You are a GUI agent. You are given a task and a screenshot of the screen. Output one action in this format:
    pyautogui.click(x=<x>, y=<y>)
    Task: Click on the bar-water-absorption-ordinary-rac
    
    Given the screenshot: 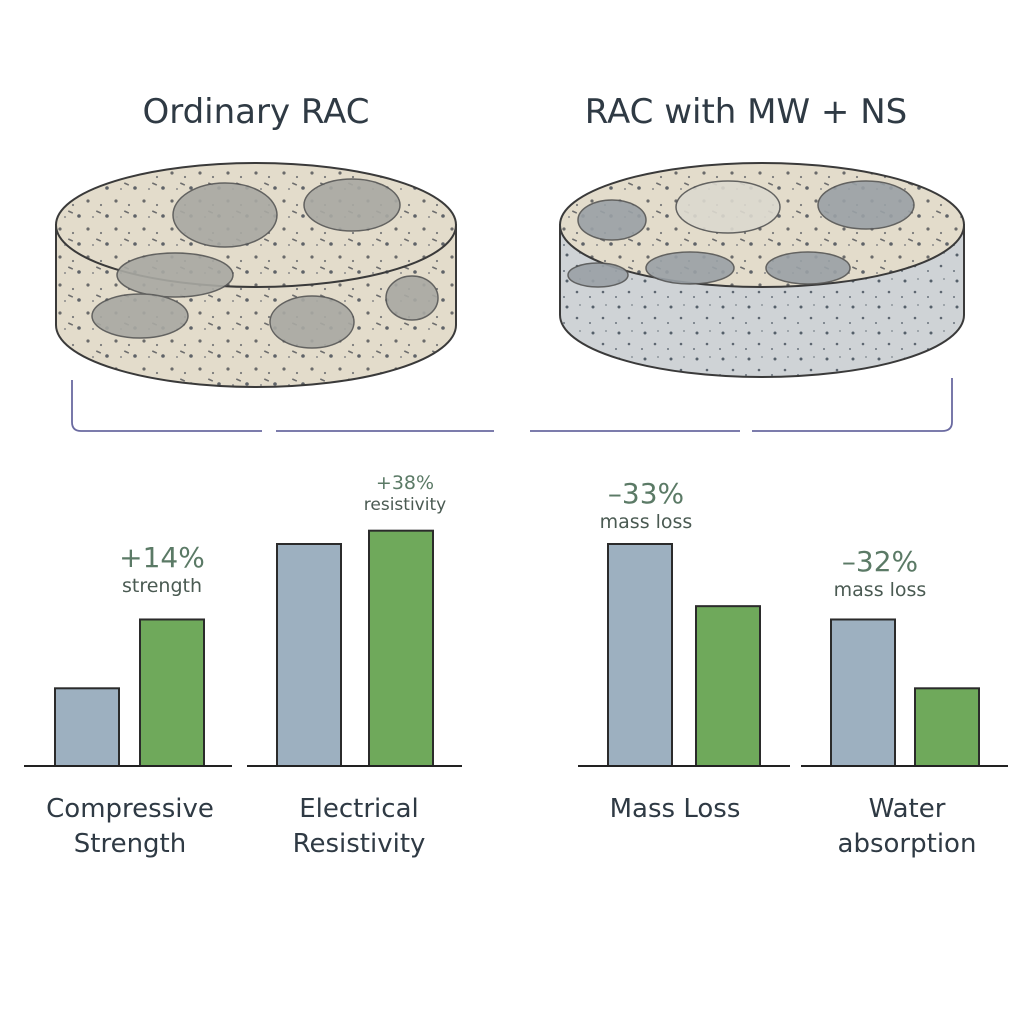 What is the action you would take?
    pyautogui.click(x=863, y=692)
    